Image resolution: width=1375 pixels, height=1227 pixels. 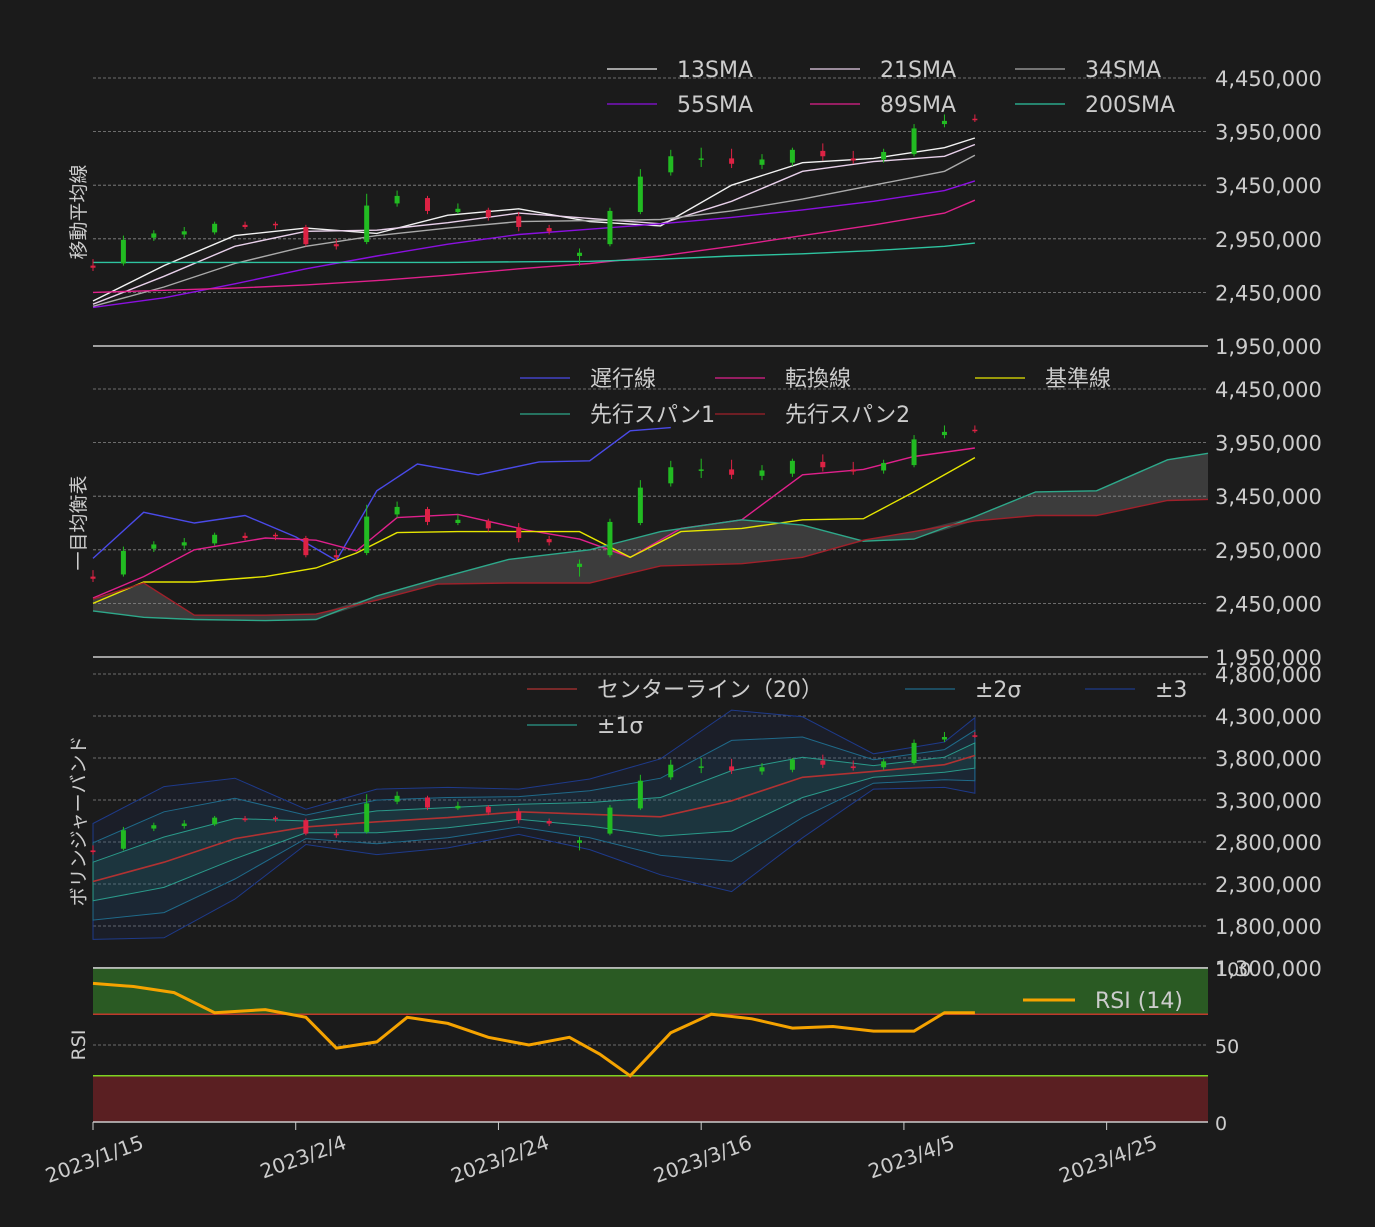 I want to click on y-tick-label: 2,300,000, so click(x=1268, y=885).